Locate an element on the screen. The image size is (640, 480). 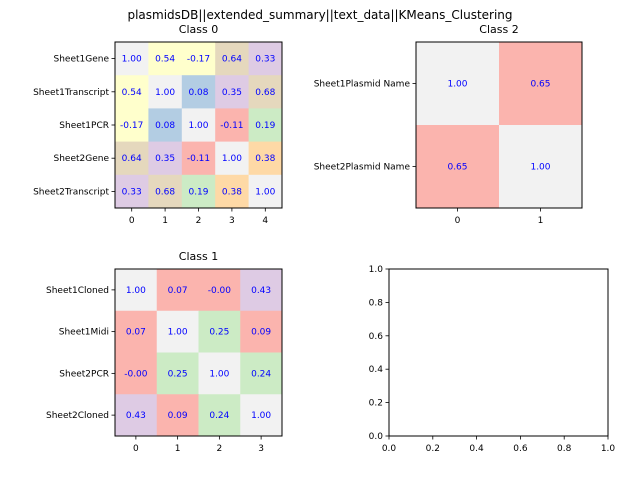
cell-value-label: 0.43 is located at coordinates (261, 291).